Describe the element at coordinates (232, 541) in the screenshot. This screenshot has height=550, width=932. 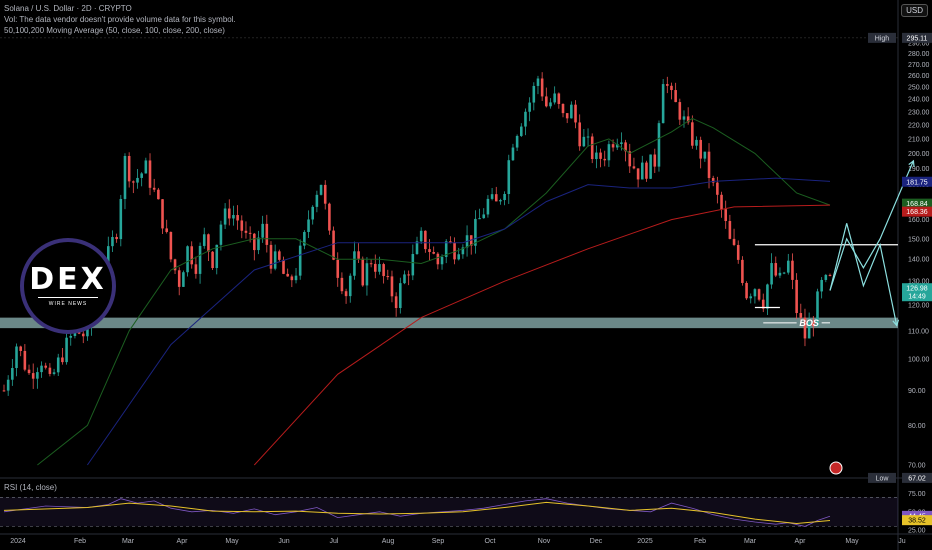
I see `time-tick-label: May` at that location.